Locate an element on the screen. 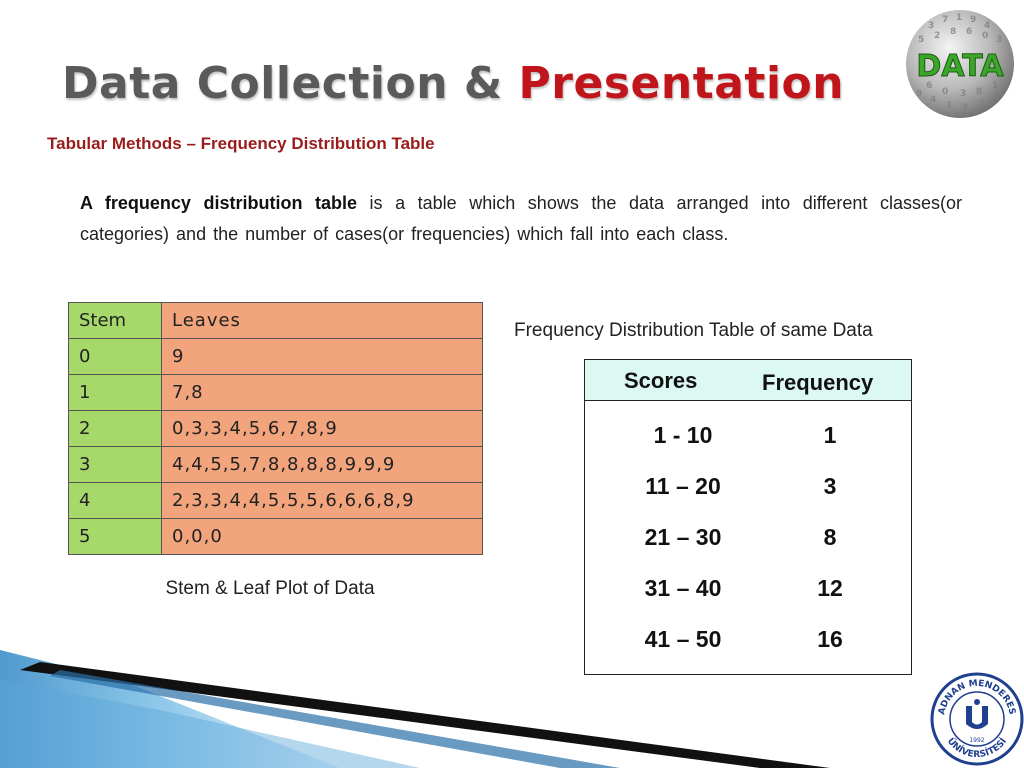 This screenshot has width=1024, height=768. table-row: 5 0,0,0 is located at coordinates (275, 536).